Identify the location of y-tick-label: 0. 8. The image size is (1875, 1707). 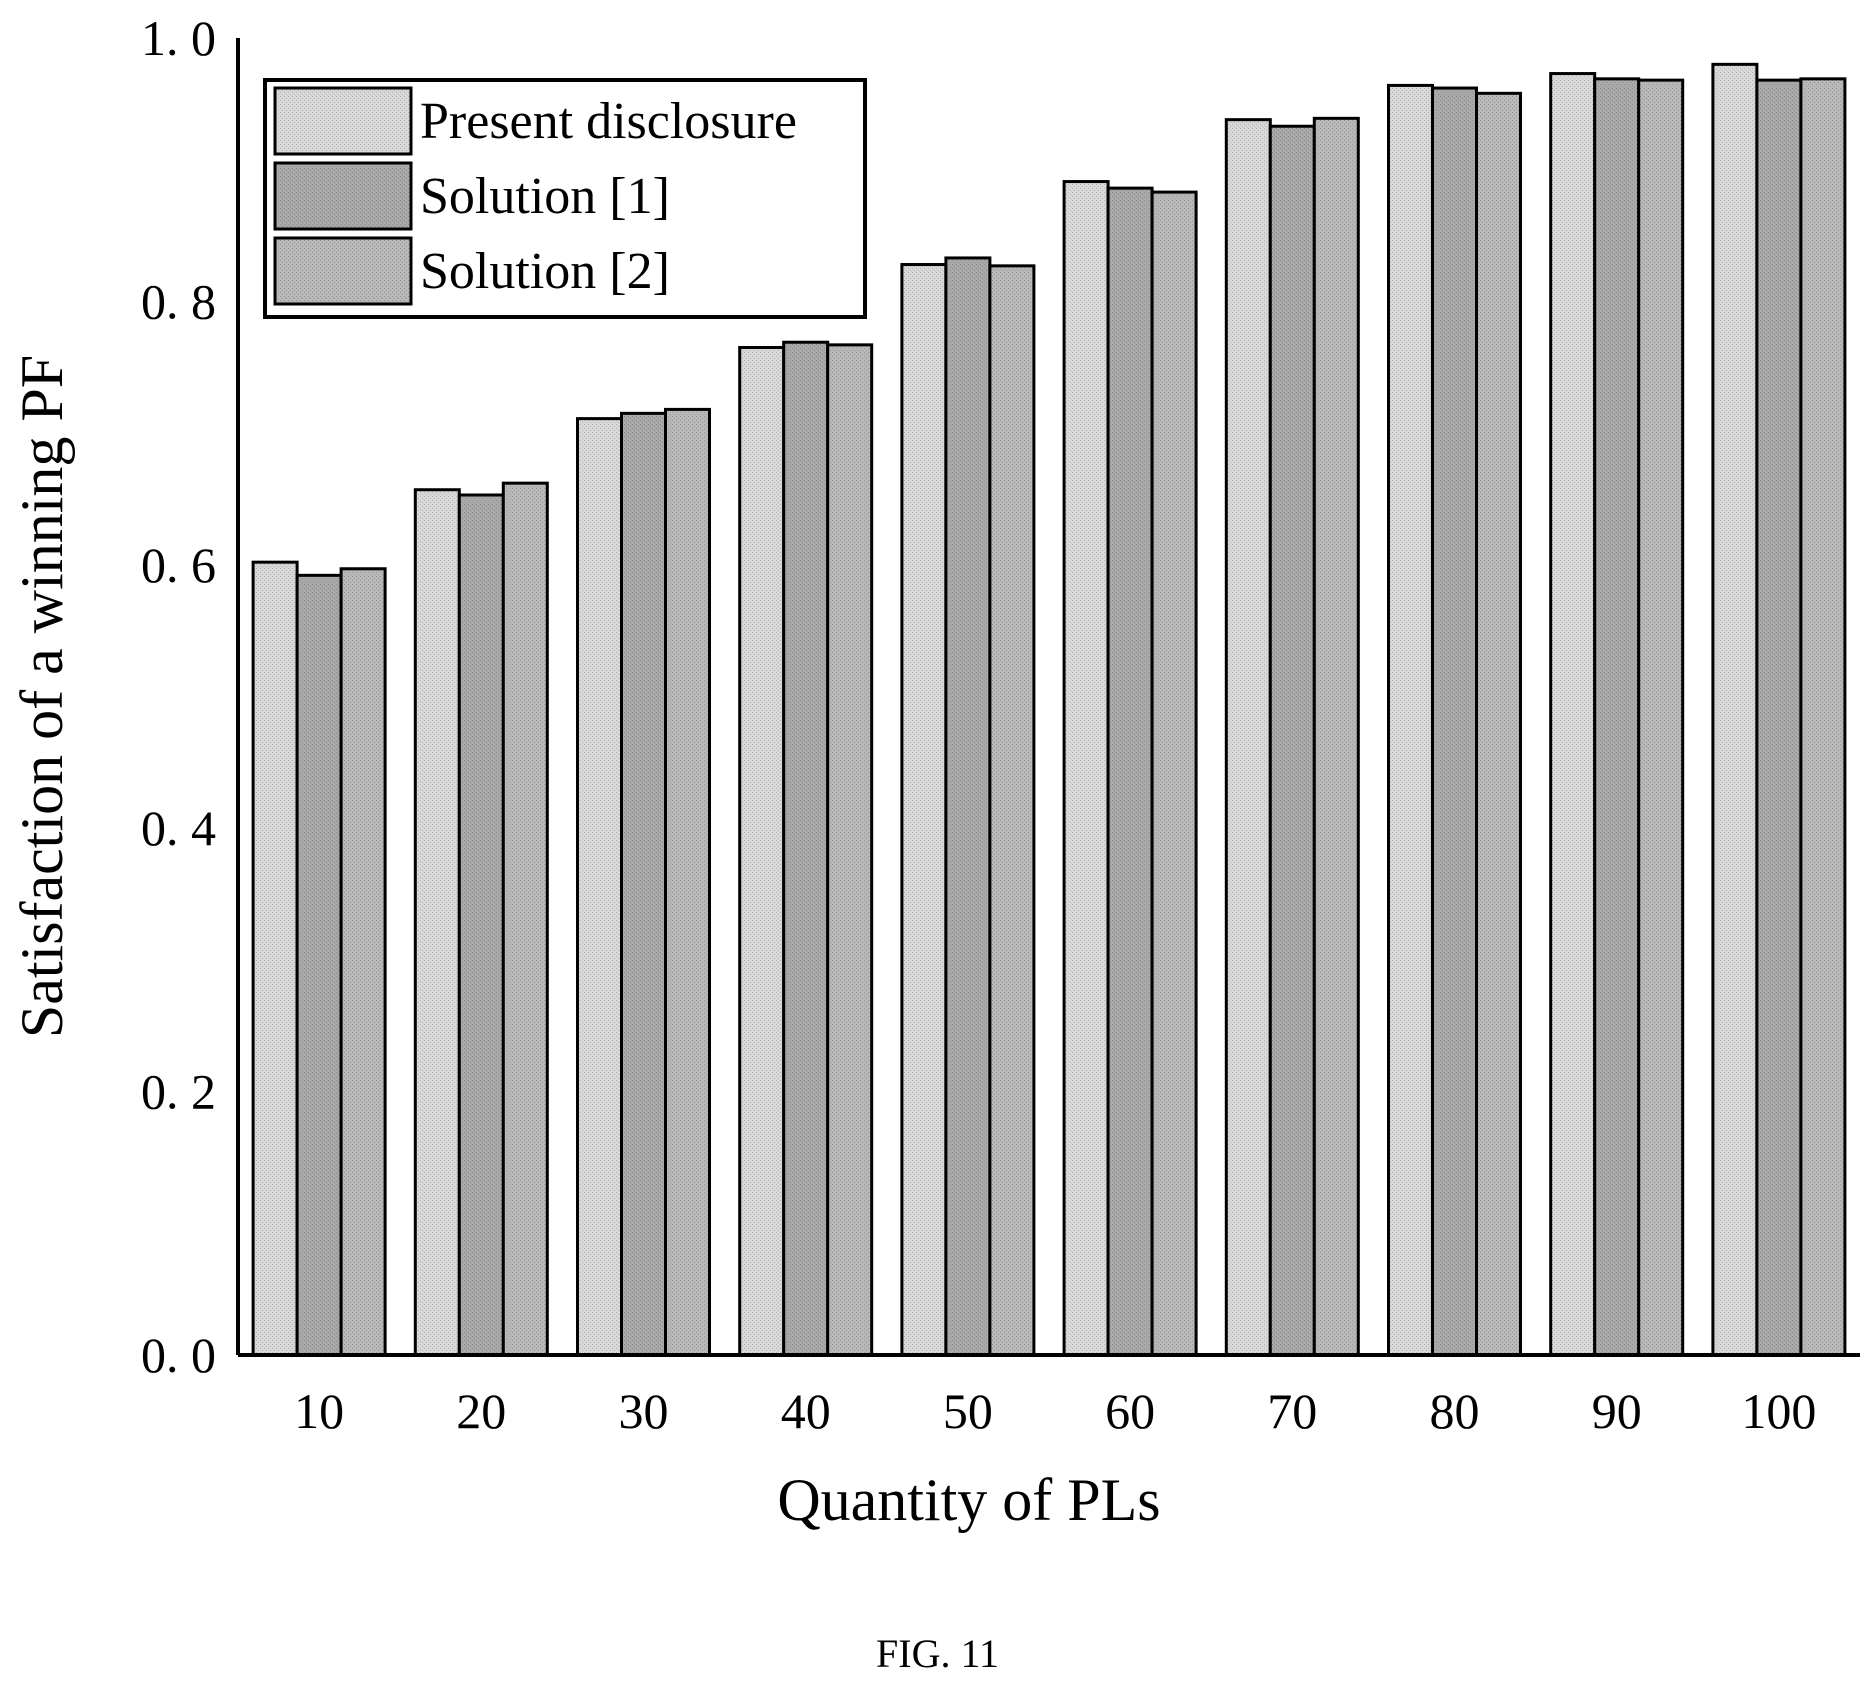
(178, 301).